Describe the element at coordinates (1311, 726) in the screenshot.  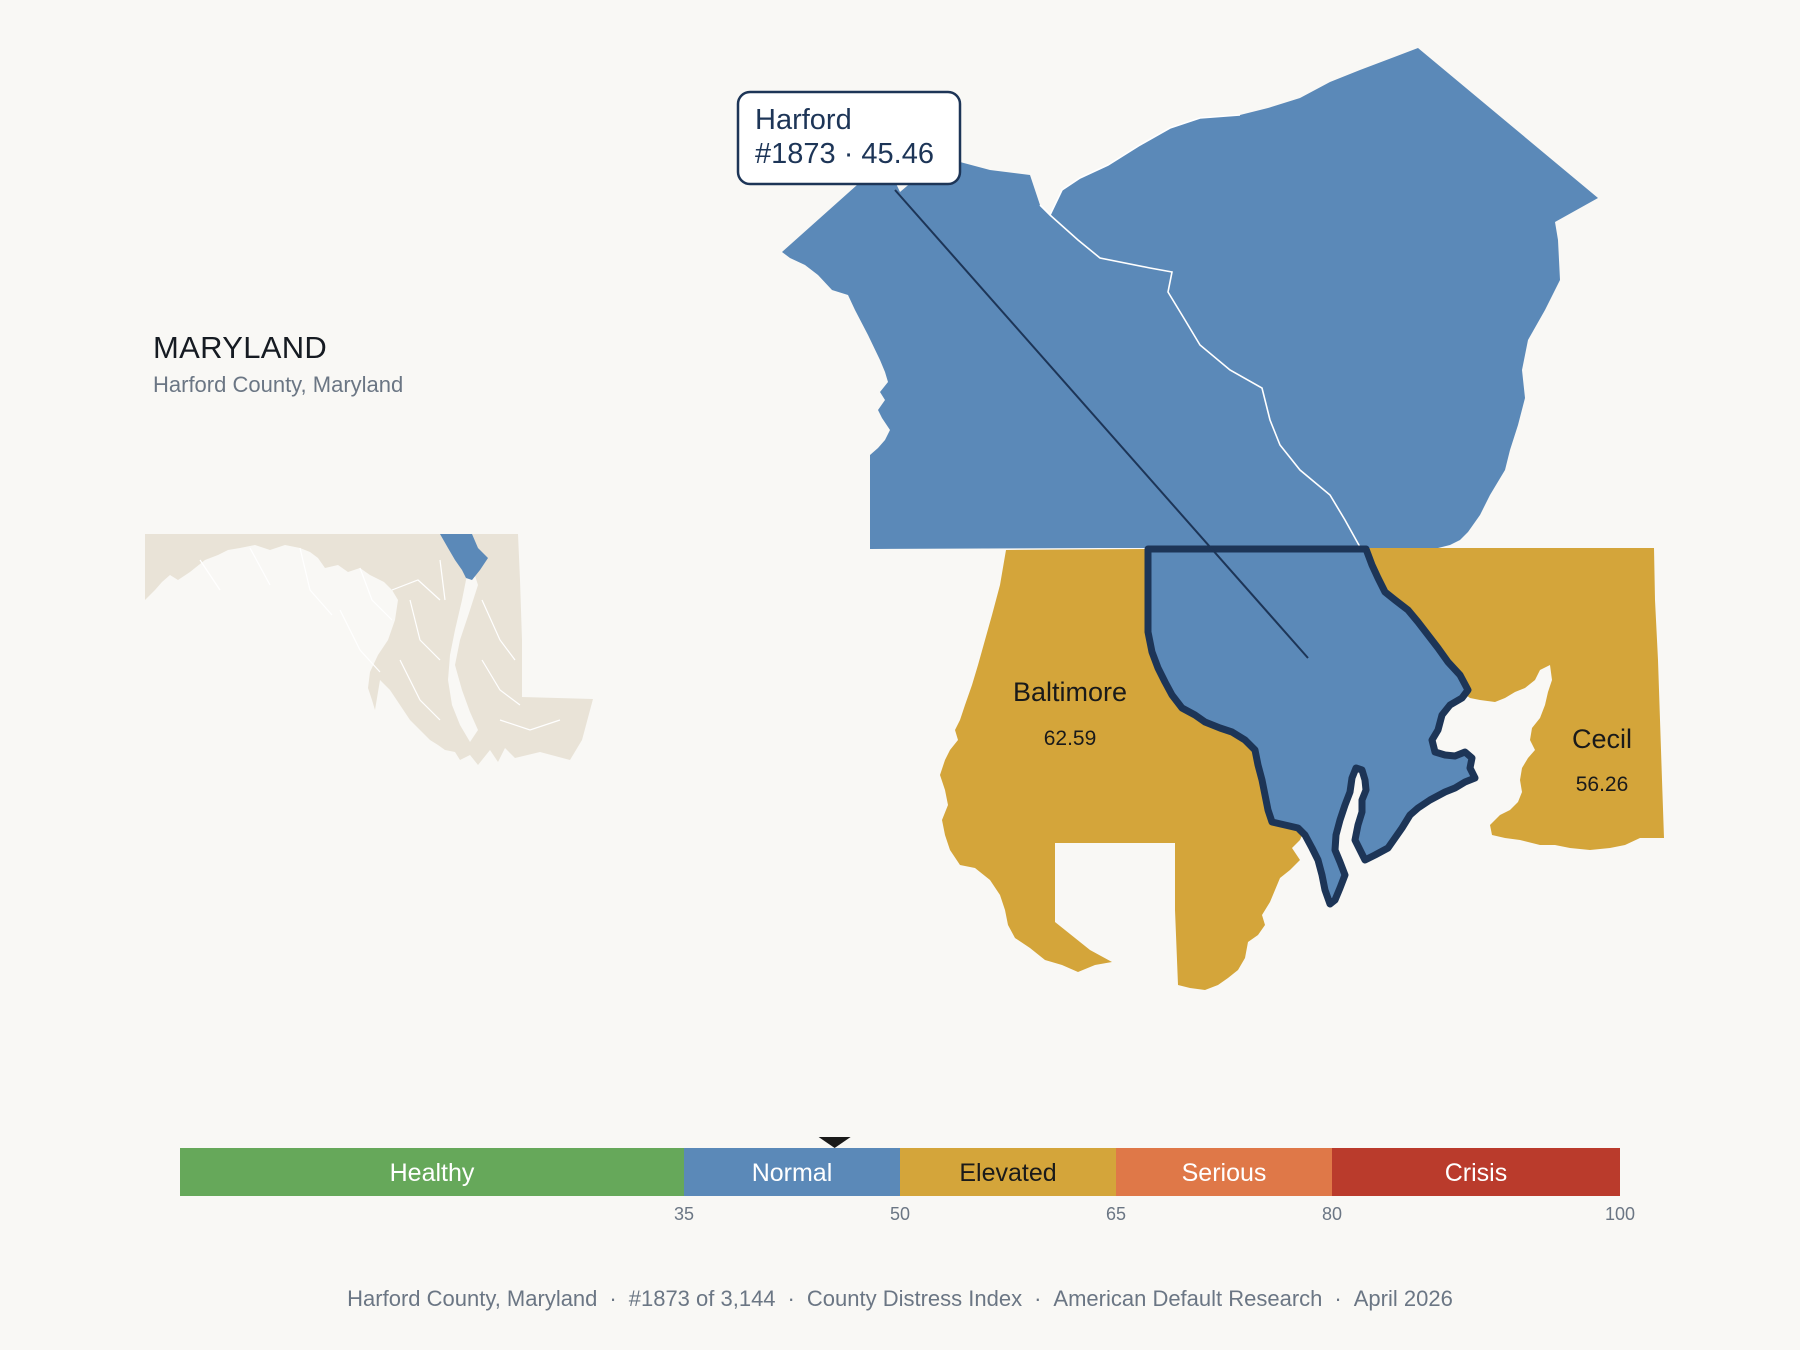
I see `harford-county` at that location.